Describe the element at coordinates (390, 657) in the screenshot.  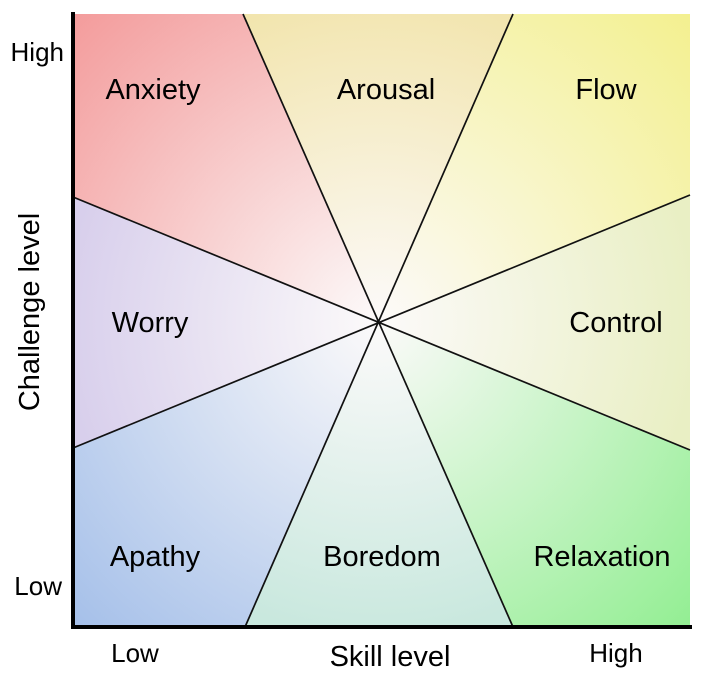
I see `x-axis-title: Skill level` at that location.